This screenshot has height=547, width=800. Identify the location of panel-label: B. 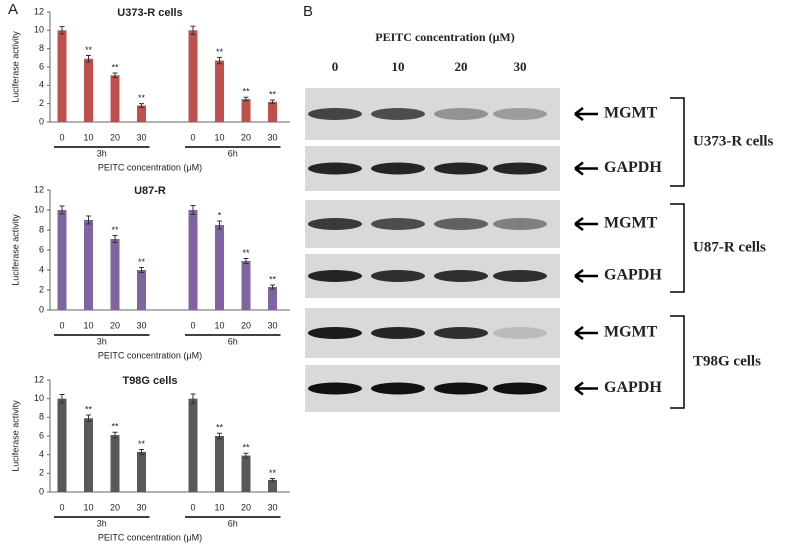
(308, 11).